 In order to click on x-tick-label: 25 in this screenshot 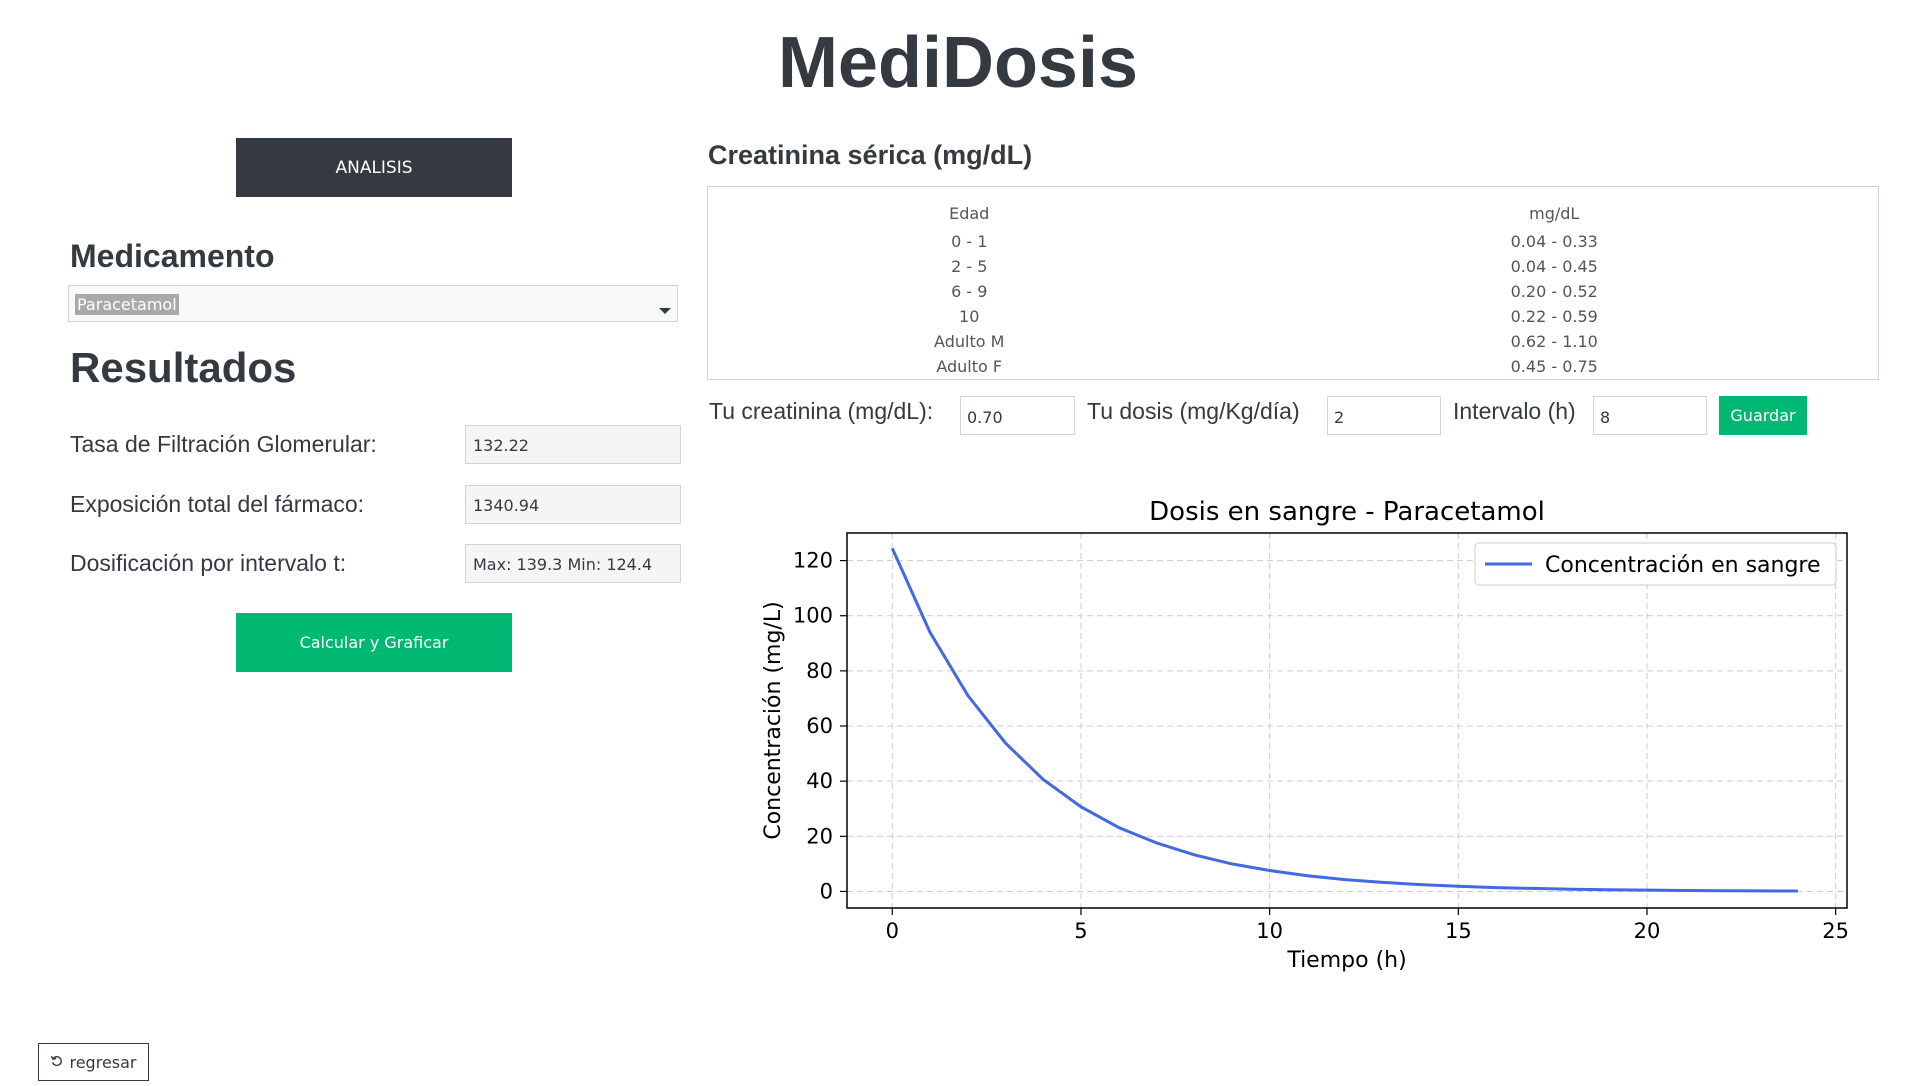, I will do `click(1835, 931)`.